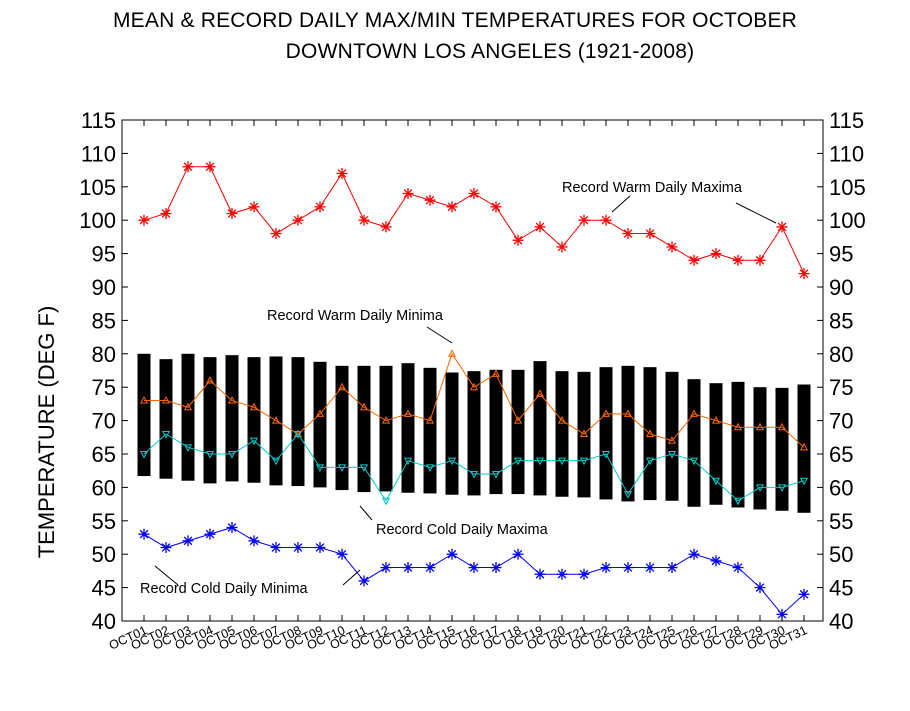 The height and width of the screenshot is (711, 910). What do you see at coordinates (847, 220) in the screenshot?
I see `y-tick-label-right: 100` at bounding box center [847, 220].